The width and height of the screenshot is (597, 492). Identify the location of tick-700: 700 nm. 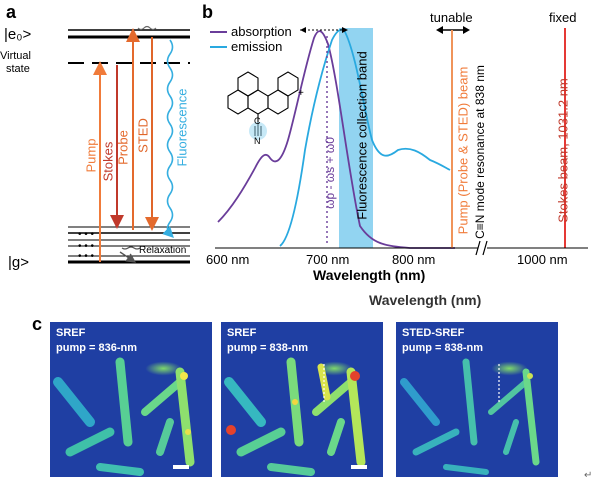
(328, 259).